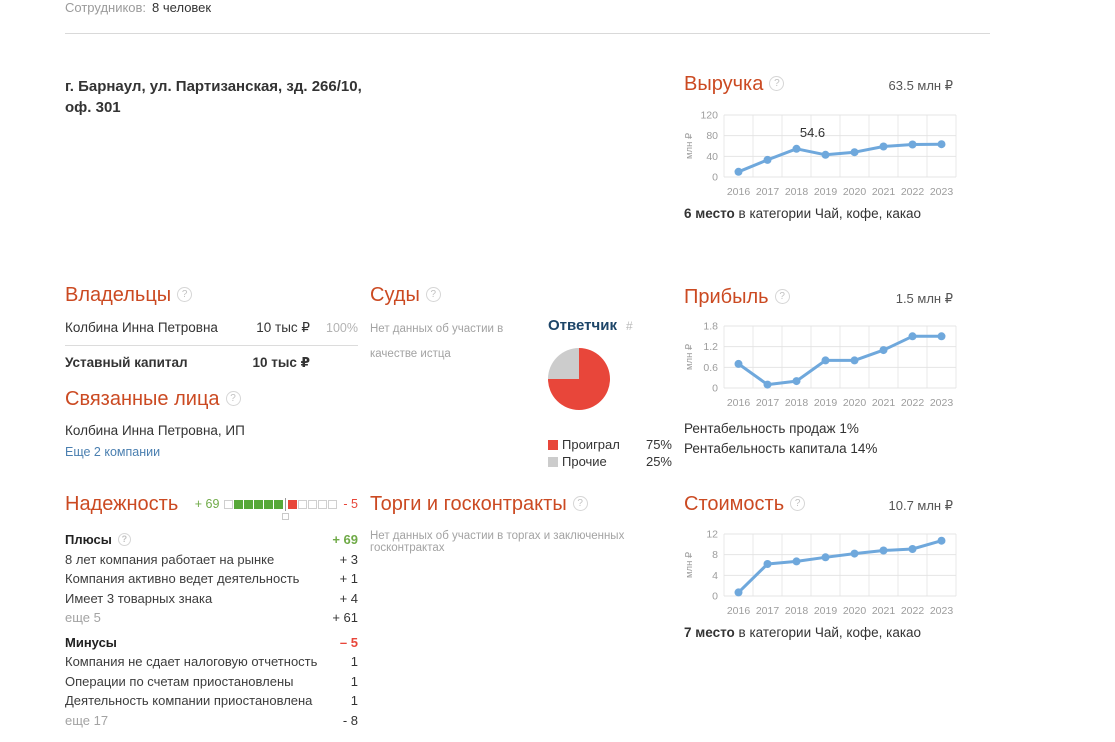  I want to click on plus-row: Компания активно ведет деятельность + 1, so click(211, 579).